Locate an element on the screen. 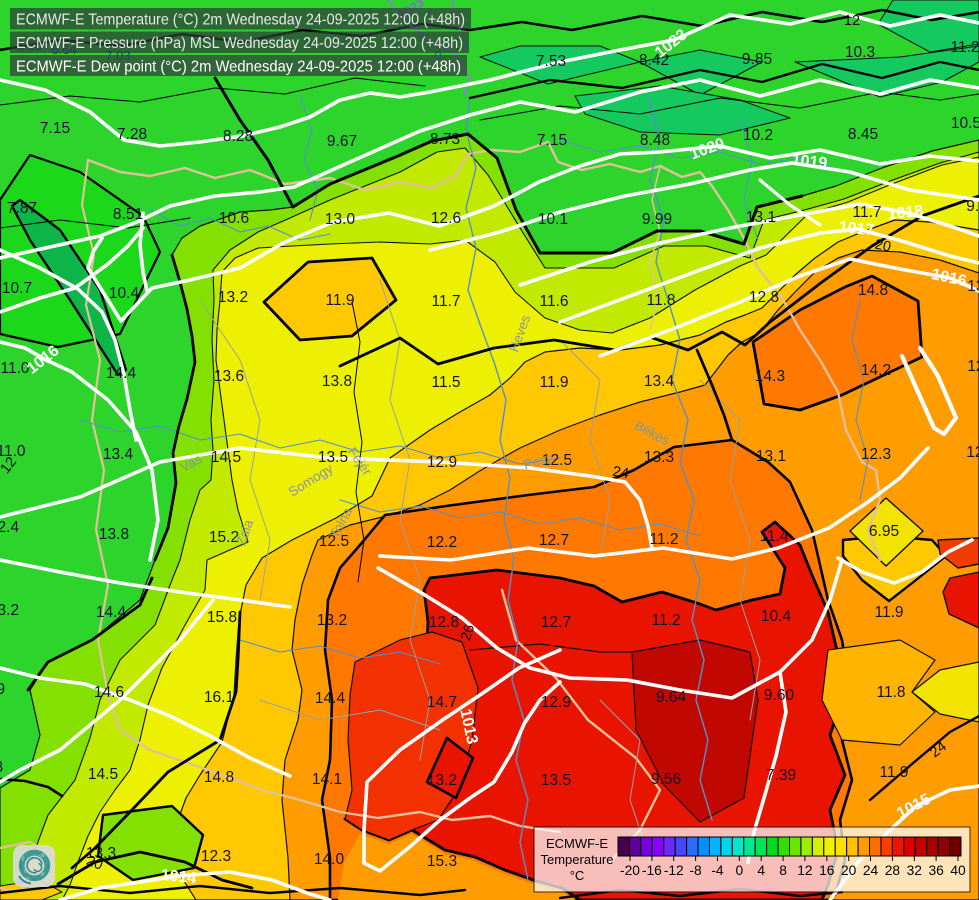 The image size is (979, 900). svg-text: 10.5 is located at coordinates (965, 123).